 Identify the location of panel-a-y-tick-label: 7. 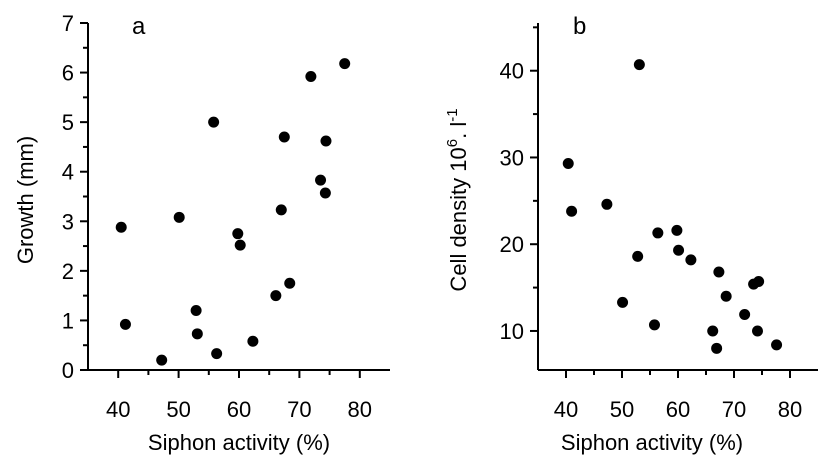
(68, 23).